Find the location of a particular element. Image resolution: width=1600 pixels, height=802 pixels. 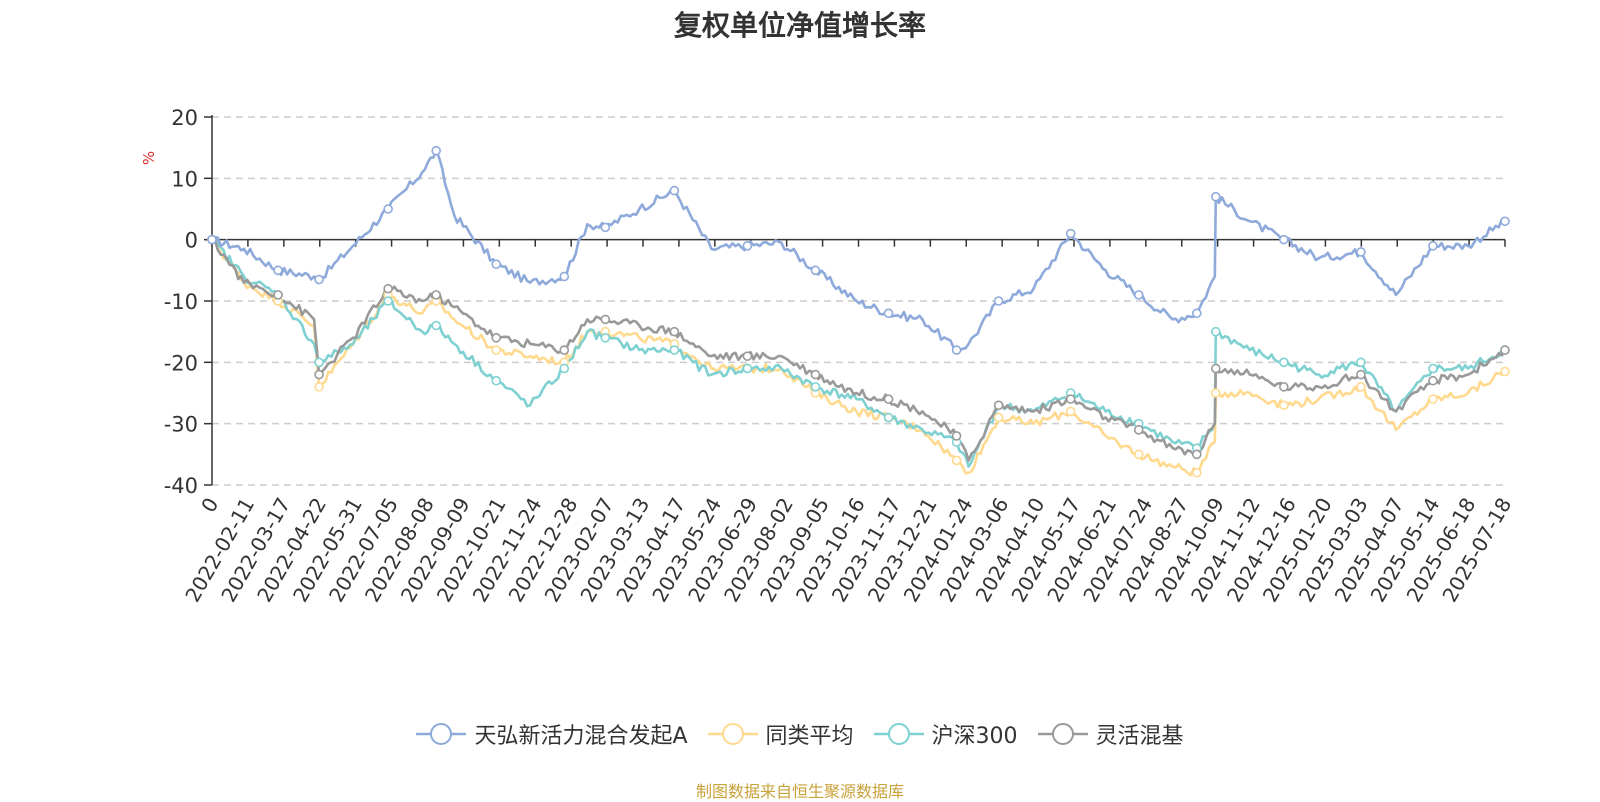

source-note: 制图数据来自恒生聚源数据库 is located at coordinates (799, 791).